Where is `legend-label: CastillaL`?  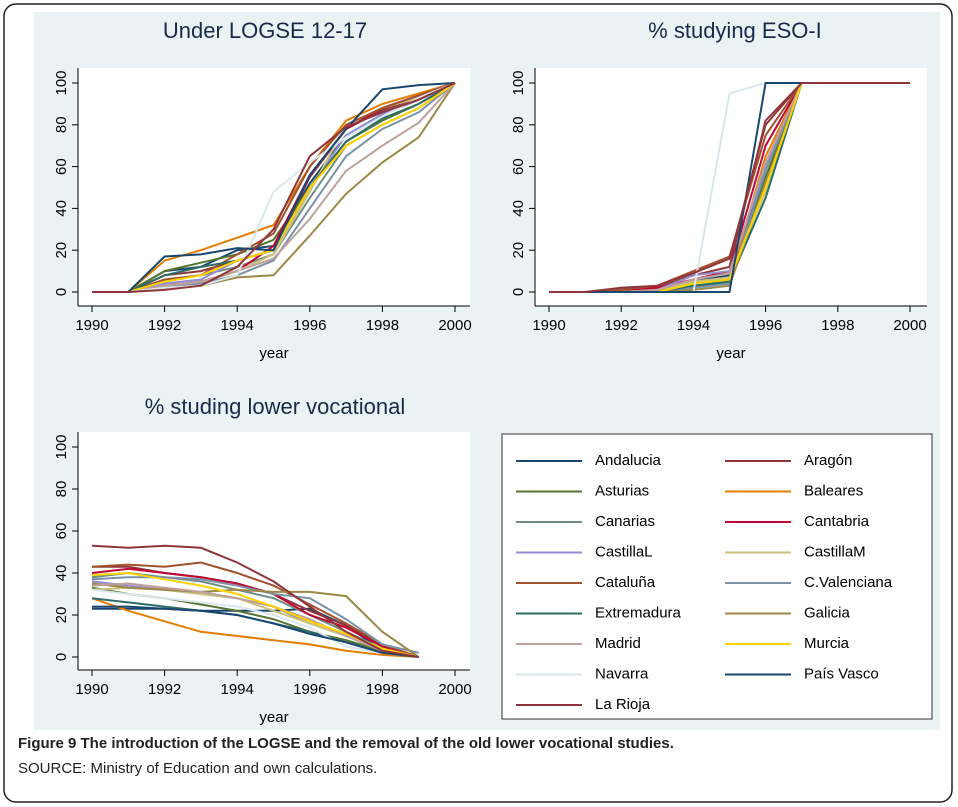 legend-label: CastillaL is located at coordinates (624, 551).